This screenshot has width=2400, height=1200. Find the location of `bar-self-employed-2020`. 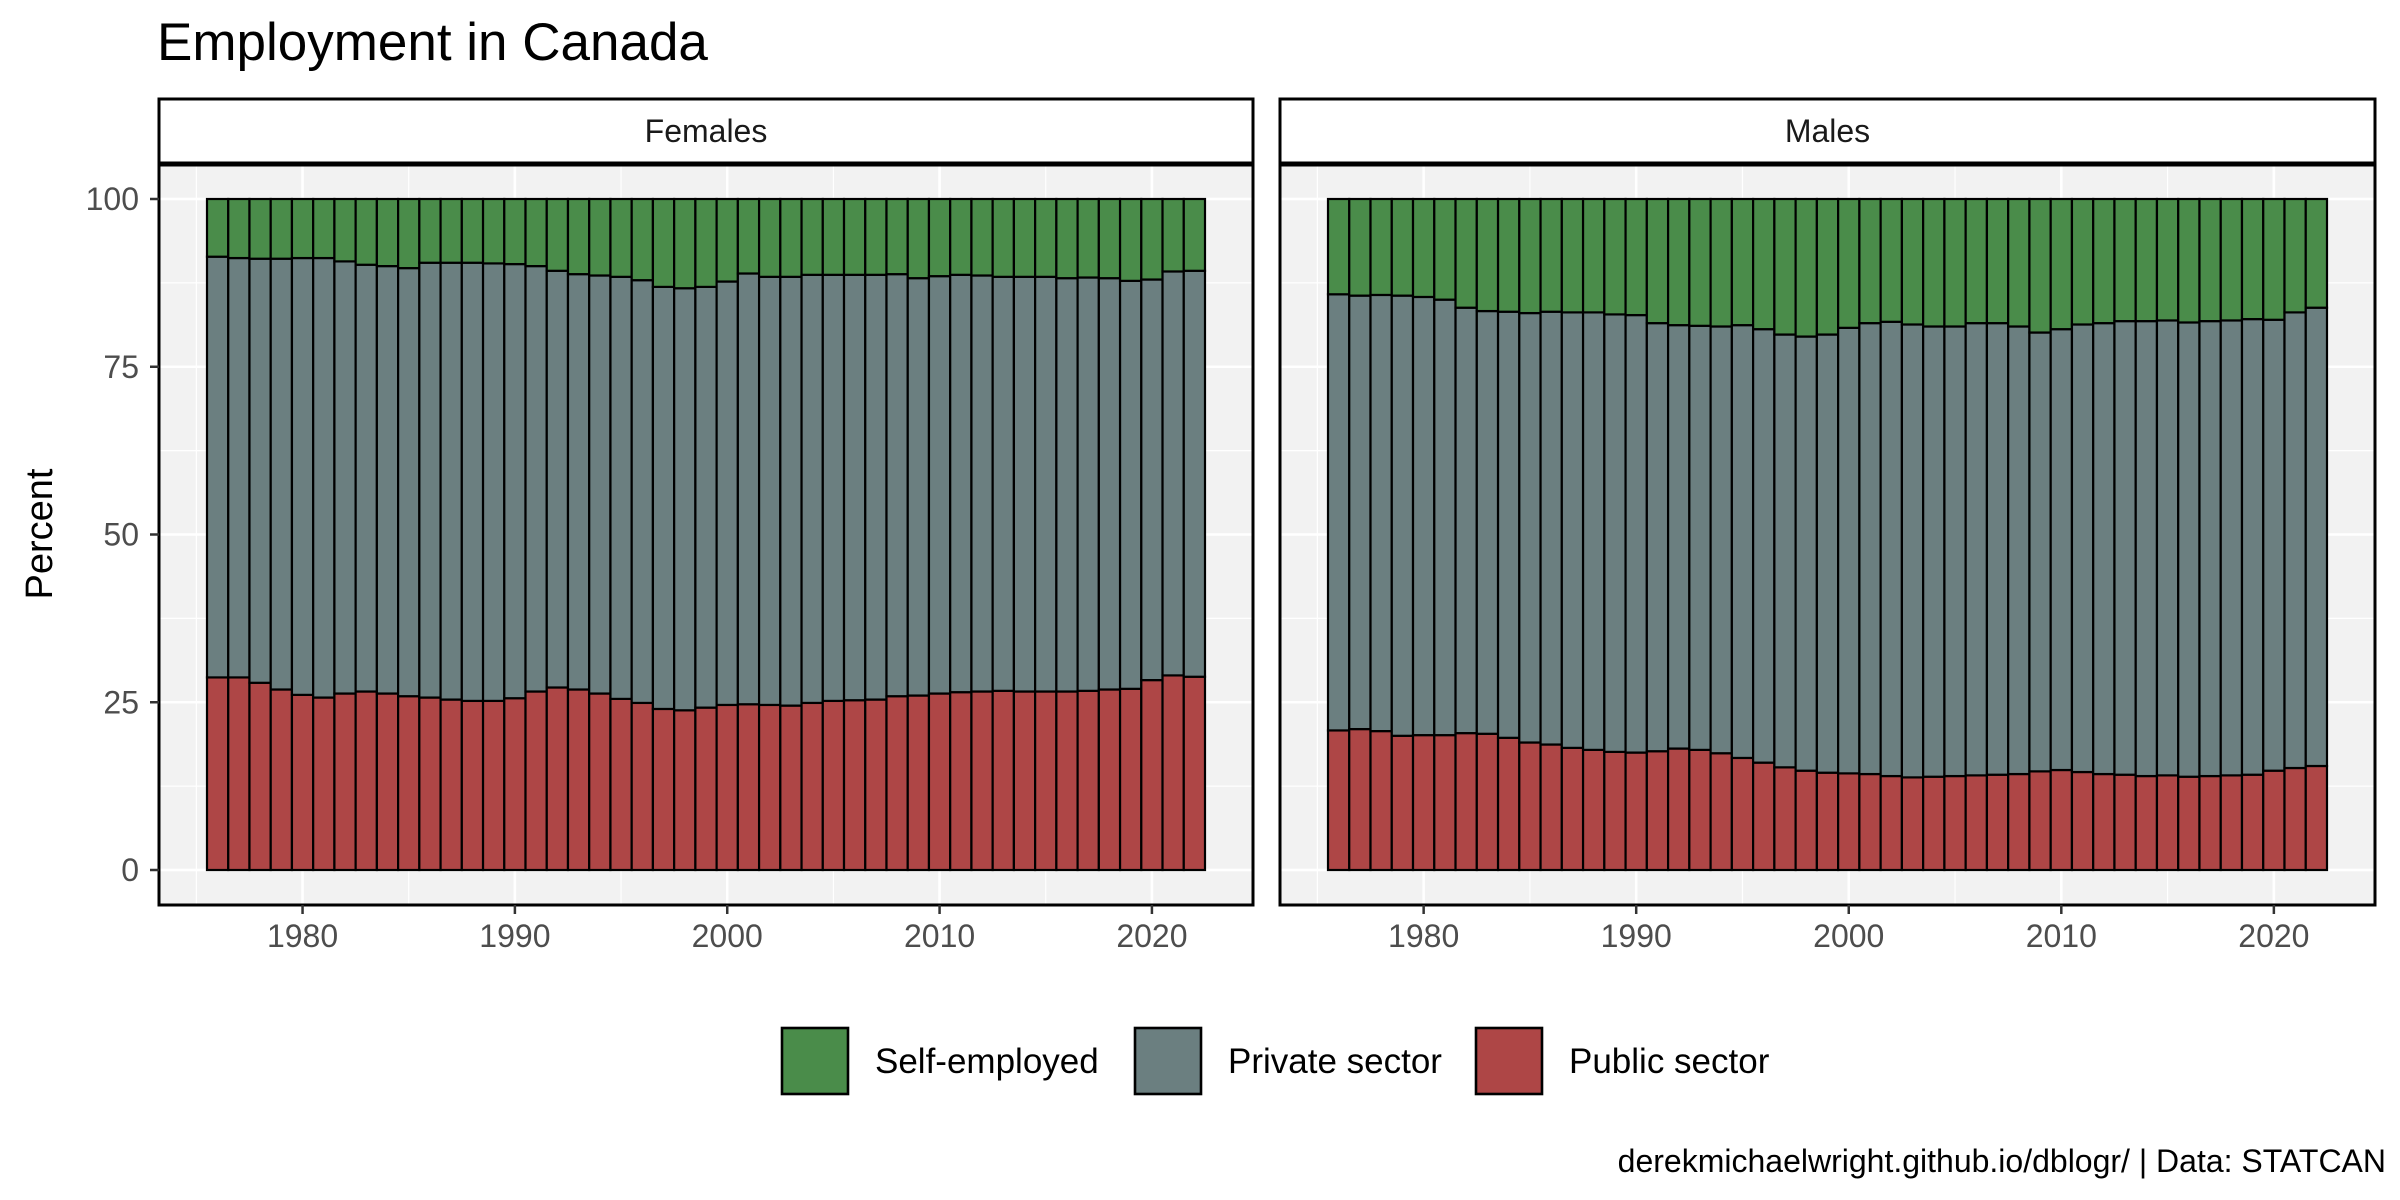

bar-self-employed-2020 is located at coordinates (2274, 259).